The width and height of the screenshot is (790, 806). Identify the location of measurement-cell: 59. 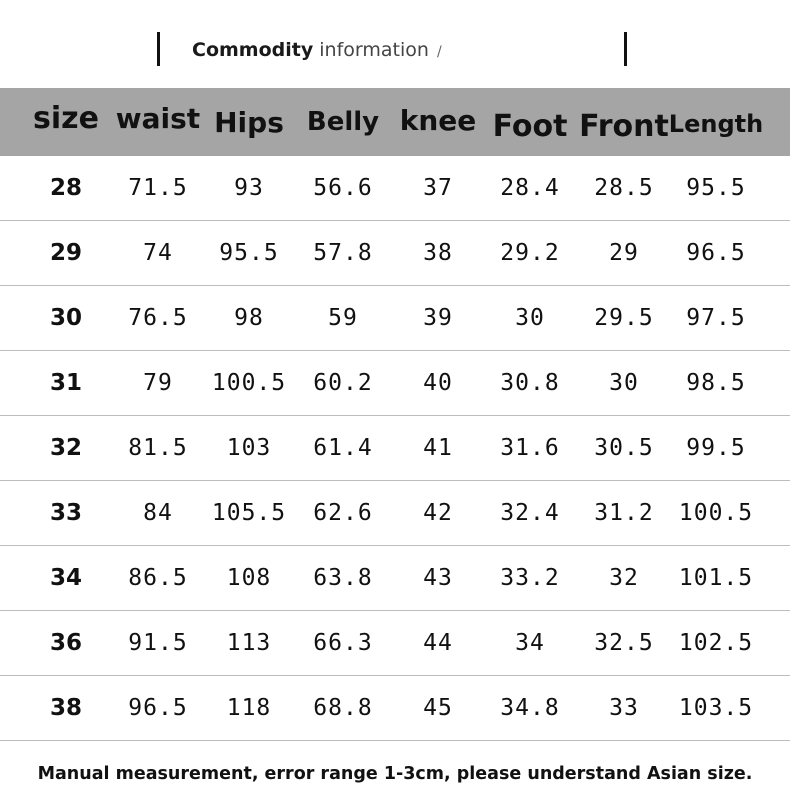
(343, 318).